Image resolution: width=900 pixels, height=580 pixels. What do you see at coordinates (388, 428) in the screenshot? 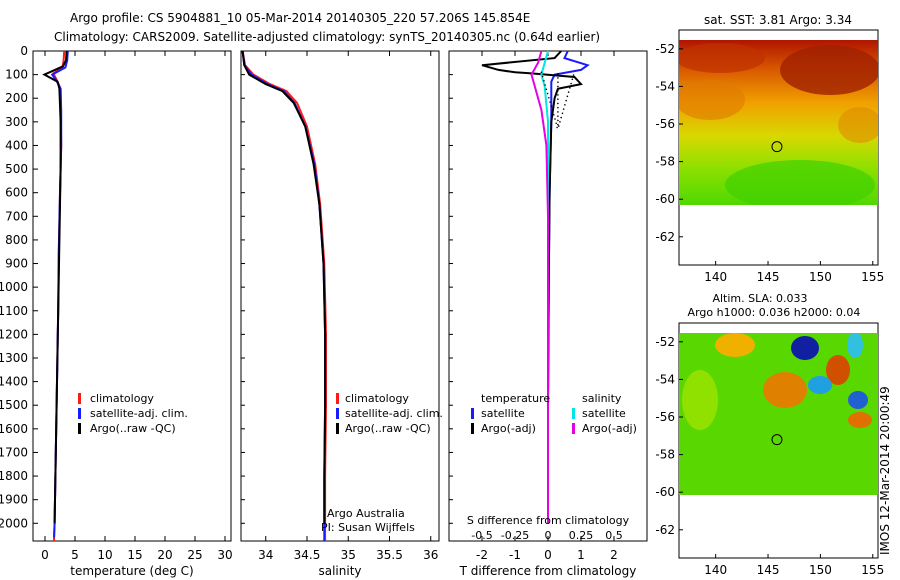
I see `legend-argo: Argo(..raw -QC)` at bounding box center [388, 428].